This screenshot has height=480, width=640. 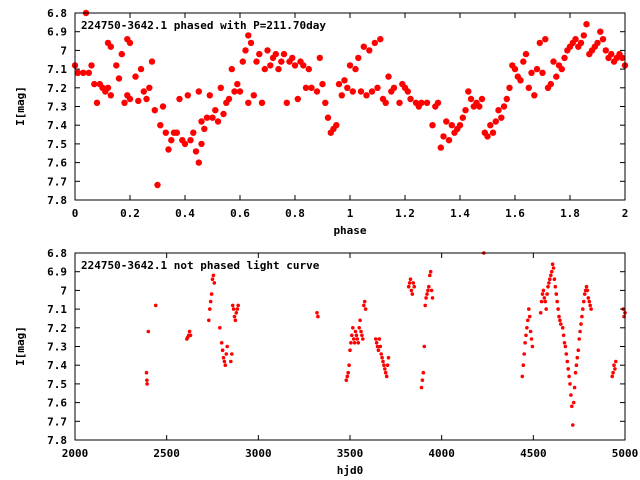 I want to click on x-tick-label: 1.2, so click(x=405, y=213).